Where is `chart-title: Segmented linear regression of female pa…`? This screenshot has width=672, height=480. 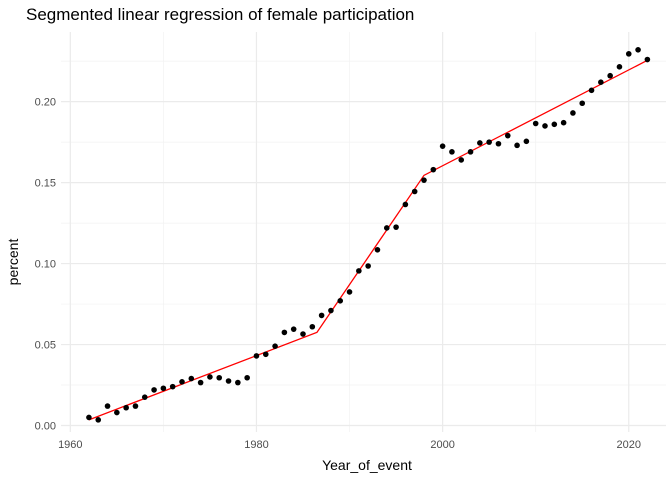 chart-title: Segmented linear regression of female pa… is located at coordinates (220, 14).